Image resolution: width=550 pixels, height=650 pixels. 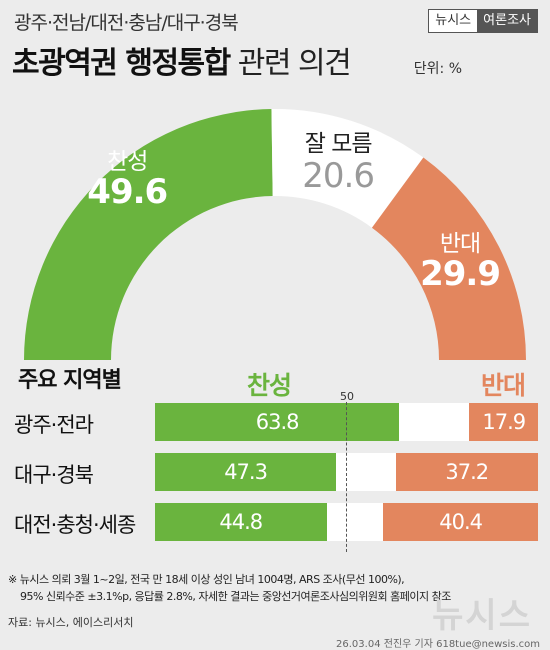 I want to click on arc-disagree, so click(x=448, y=258).